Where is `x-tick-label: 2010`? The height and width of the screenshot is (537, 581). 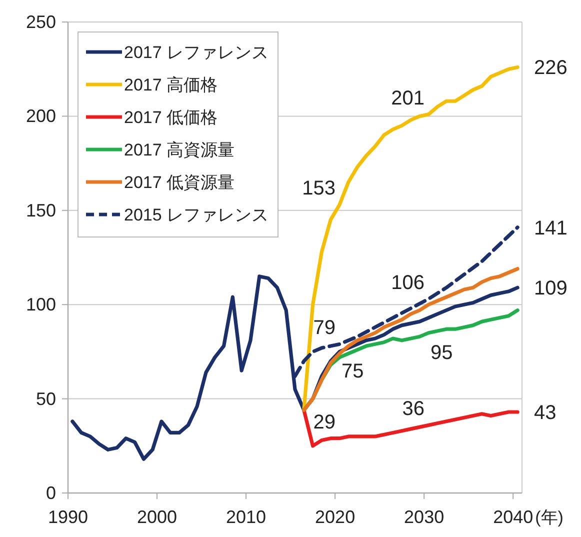 x-tick-label: 2010 is located at coordinates (246, 517).